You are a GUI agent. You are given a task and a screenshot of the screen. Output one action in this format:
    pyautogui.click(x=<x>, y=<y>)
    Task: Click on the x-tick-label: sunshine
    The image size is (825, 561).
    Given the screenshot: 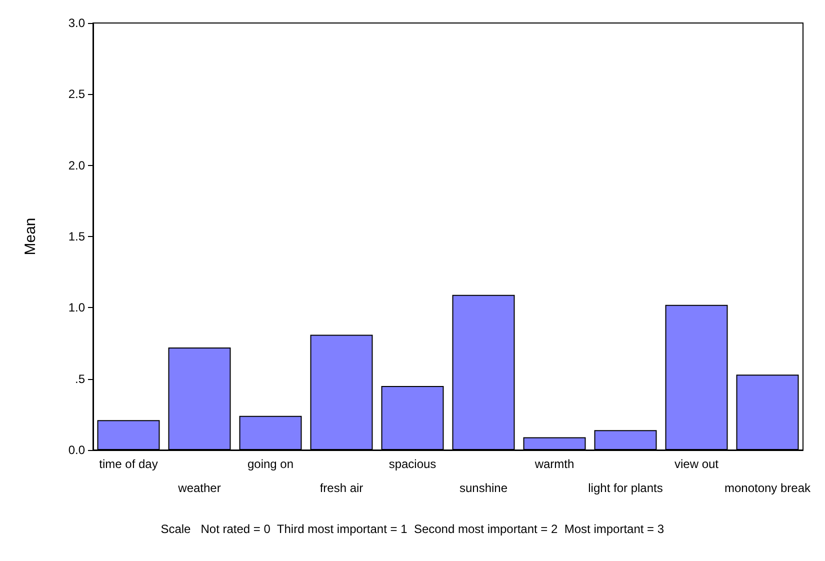 What is the action you would take?
    pyautogui.click(x=483, y=488)
    